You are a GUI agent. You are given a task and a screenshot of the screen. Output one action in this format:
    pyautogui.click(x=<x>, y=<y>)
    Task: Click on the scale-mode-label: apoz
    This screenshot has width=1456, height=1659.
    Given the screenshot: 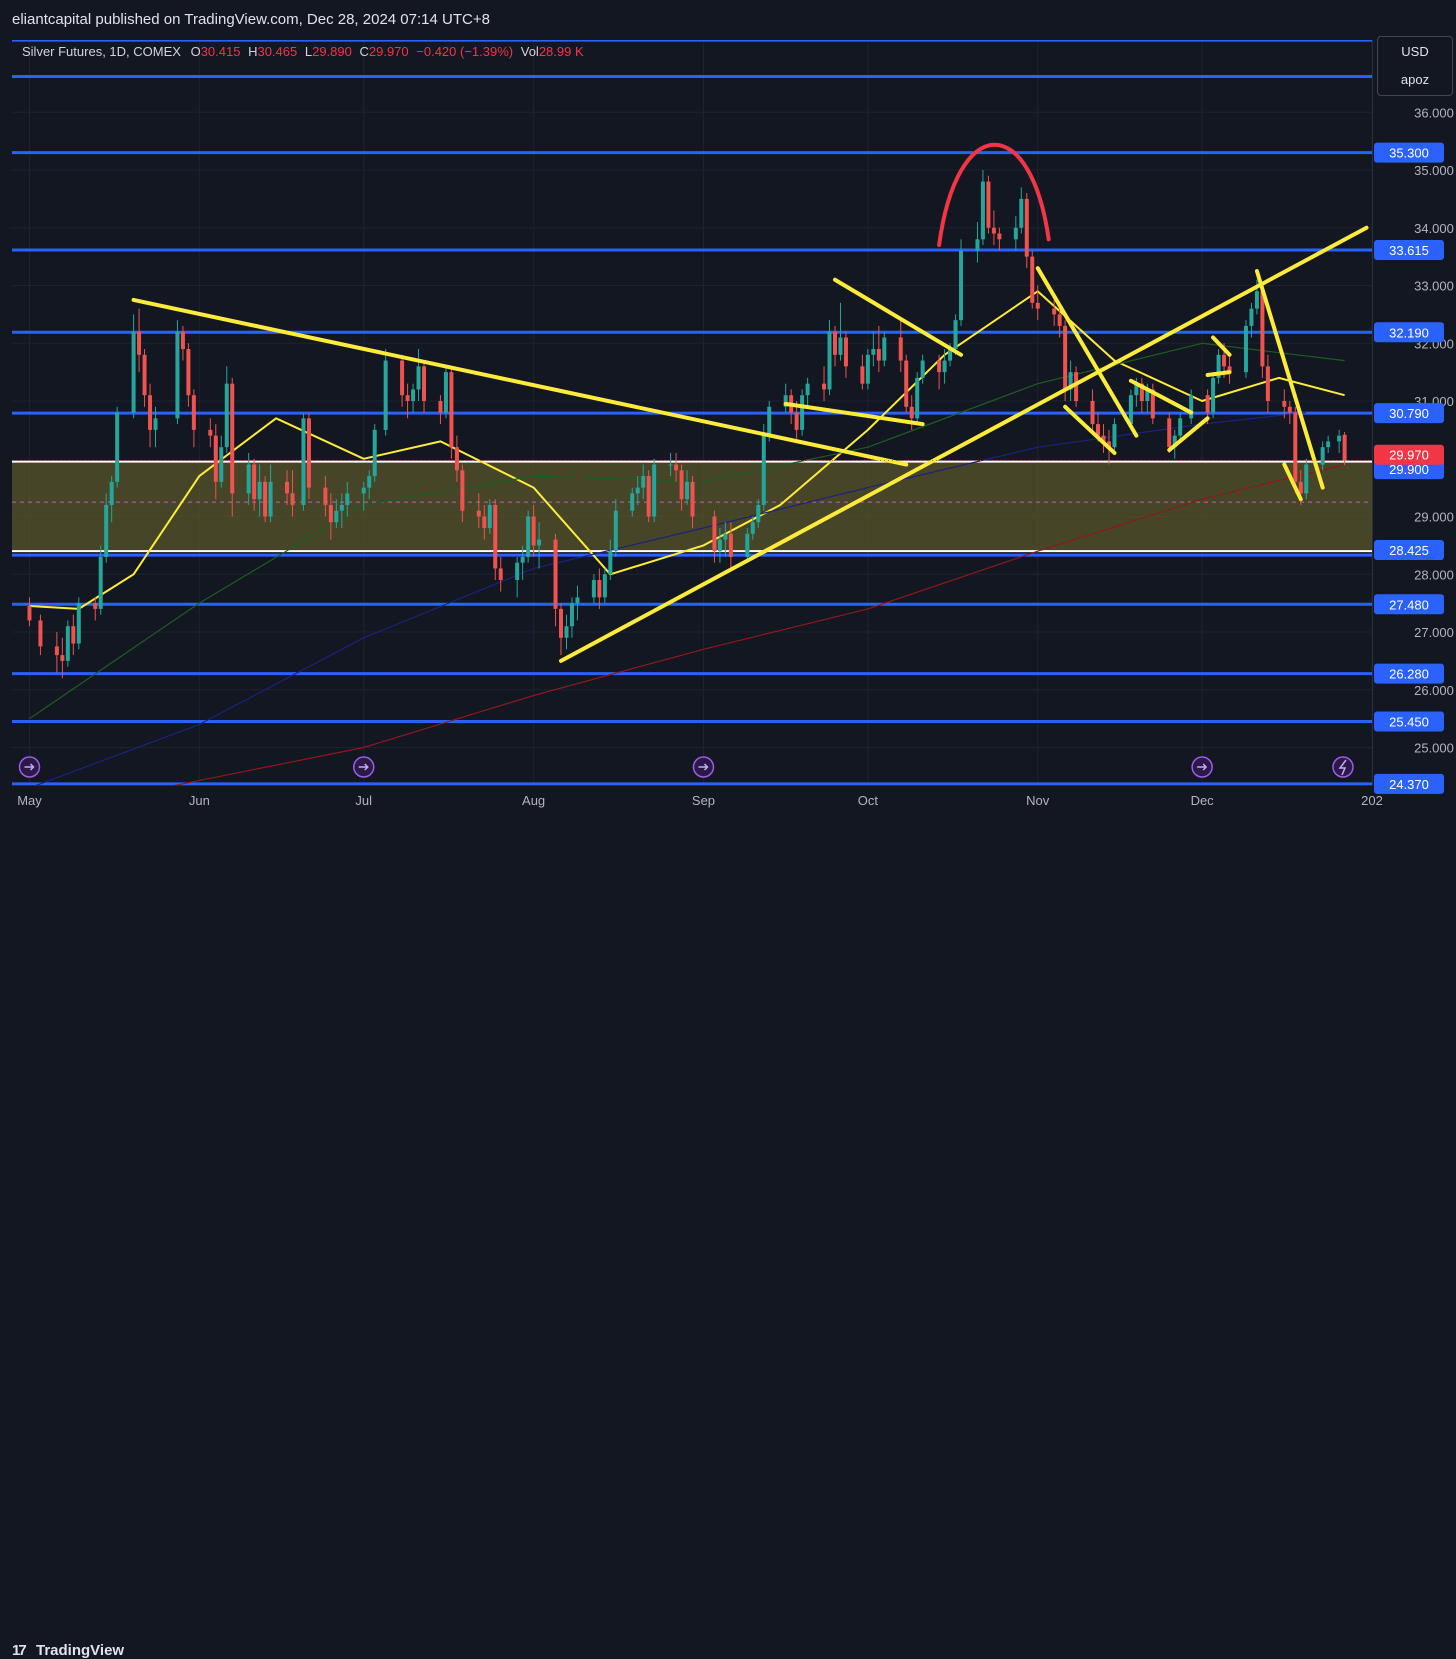 What is the action you would take?
    pyautogui.click(x=1415, y=79)
    